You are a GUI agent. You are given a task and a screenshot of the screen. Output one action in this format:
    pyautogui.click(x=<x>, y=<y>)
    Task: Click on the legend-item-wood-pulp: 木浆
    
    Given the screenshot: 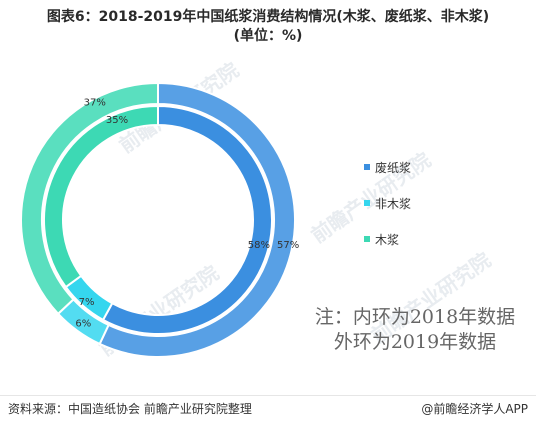 What is the action you would take?
    pyautogui.click(x=387, y=239)
    